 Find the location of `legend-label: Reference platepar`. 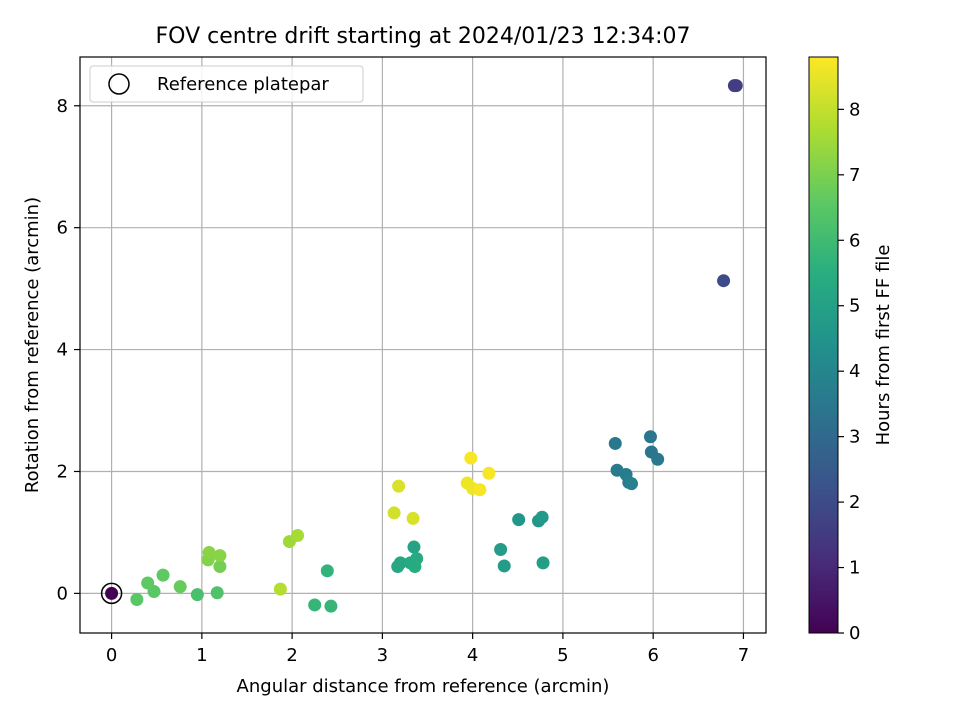

legend-label: Reference platepar is located at coordinates (243, 84).